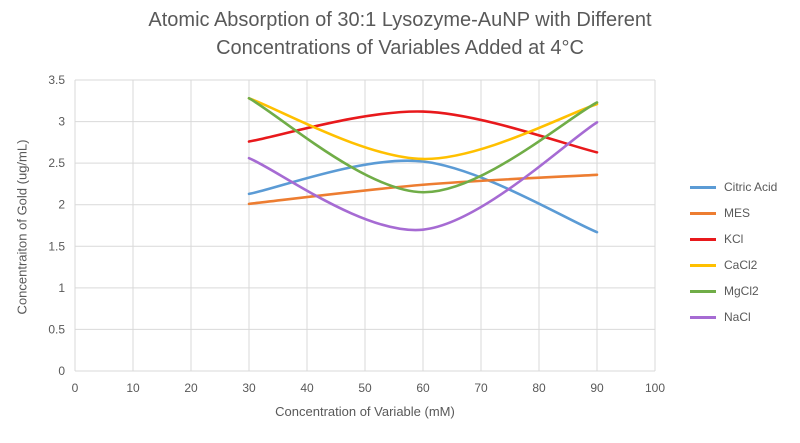 The width and height of the screenshot is (800, 443). I want to click on legend-item-mes: MES, so click(745, 213).